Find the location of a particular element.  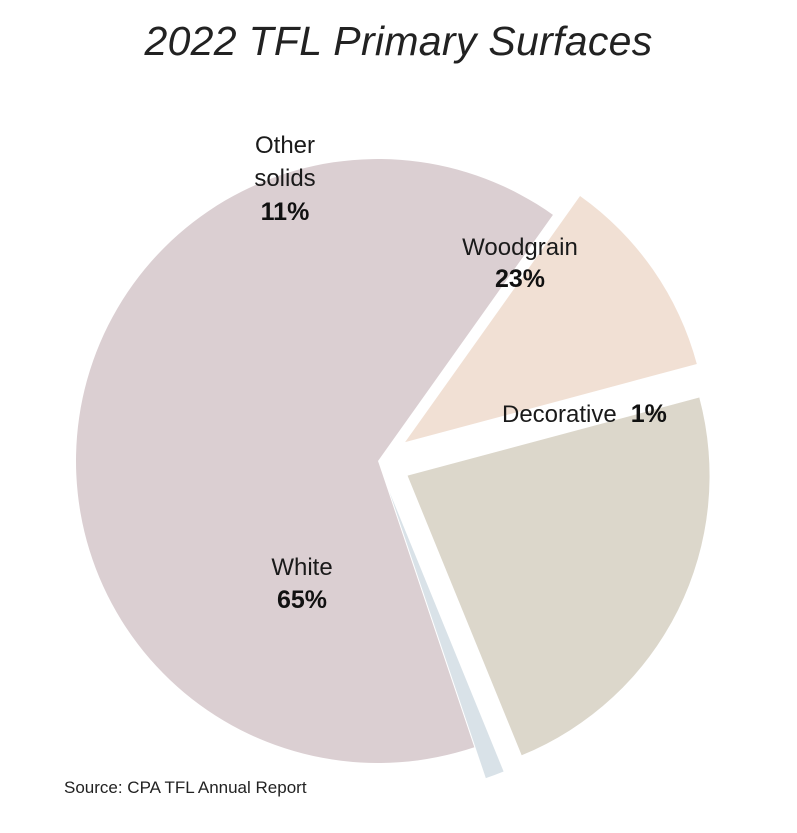

slice-label-white: White is located at coordinates (301, 567).